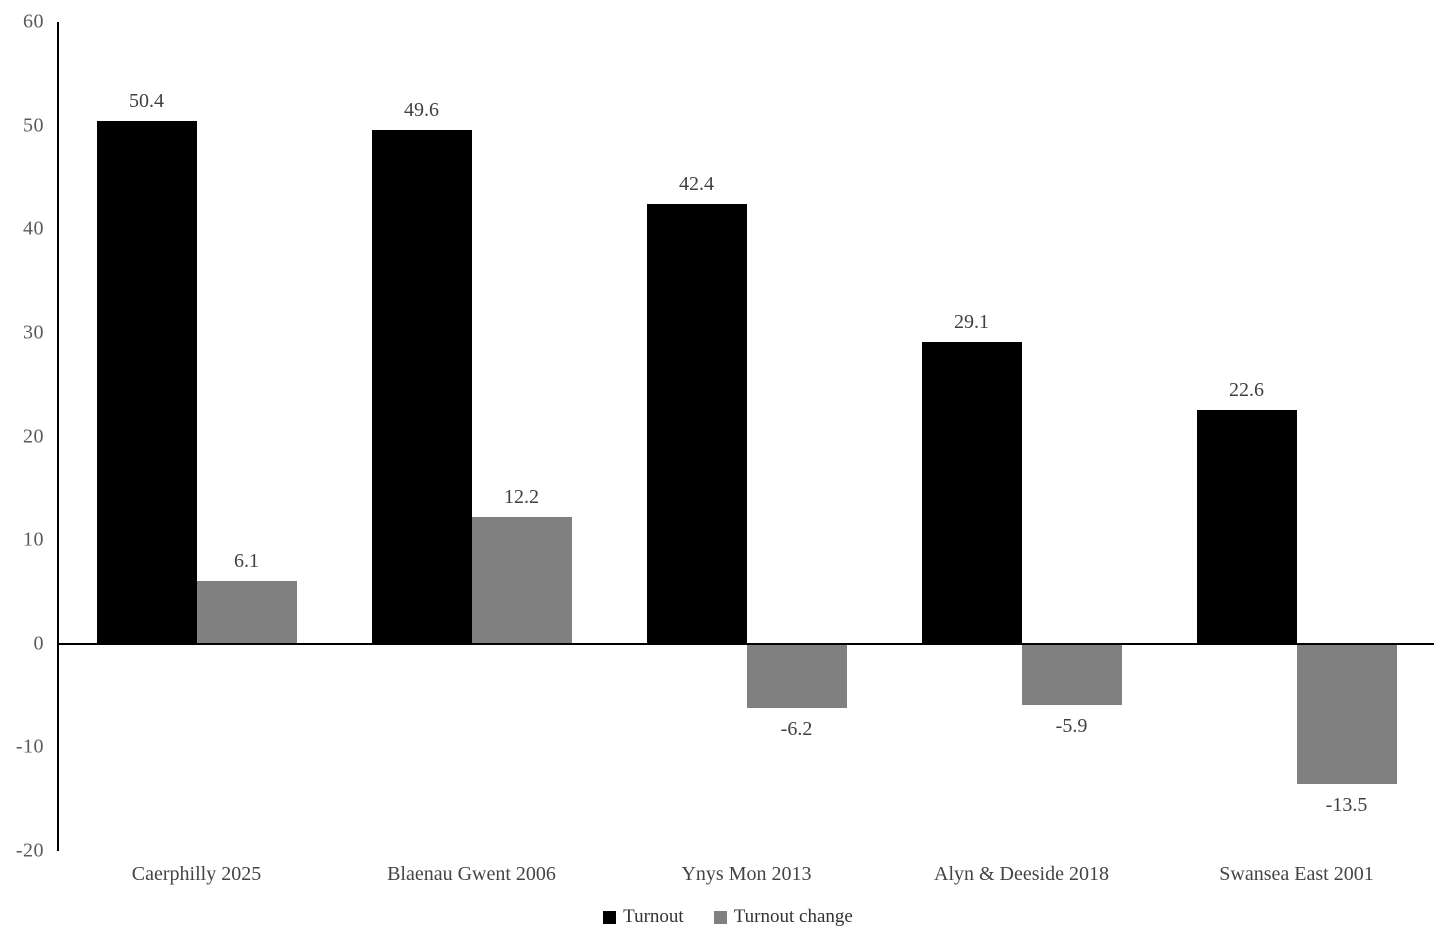 This screenshot has height=951, width=1456. What do you see at coordinates (796, 728) in the screenshot?
I see `data-label-turnout-change-ynys-mon-2013: -6.2` at bounding box center [796, 728].